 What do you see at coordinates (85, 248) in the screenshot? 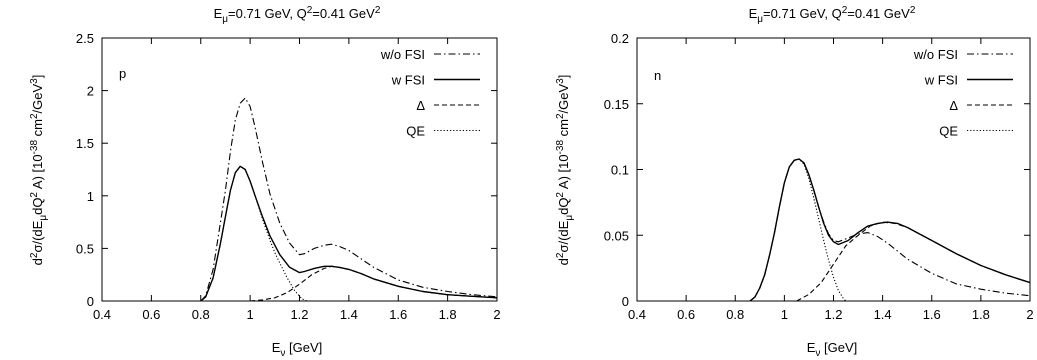
I see `y-tick-label: 0.5` at bounding box center [85, 248].